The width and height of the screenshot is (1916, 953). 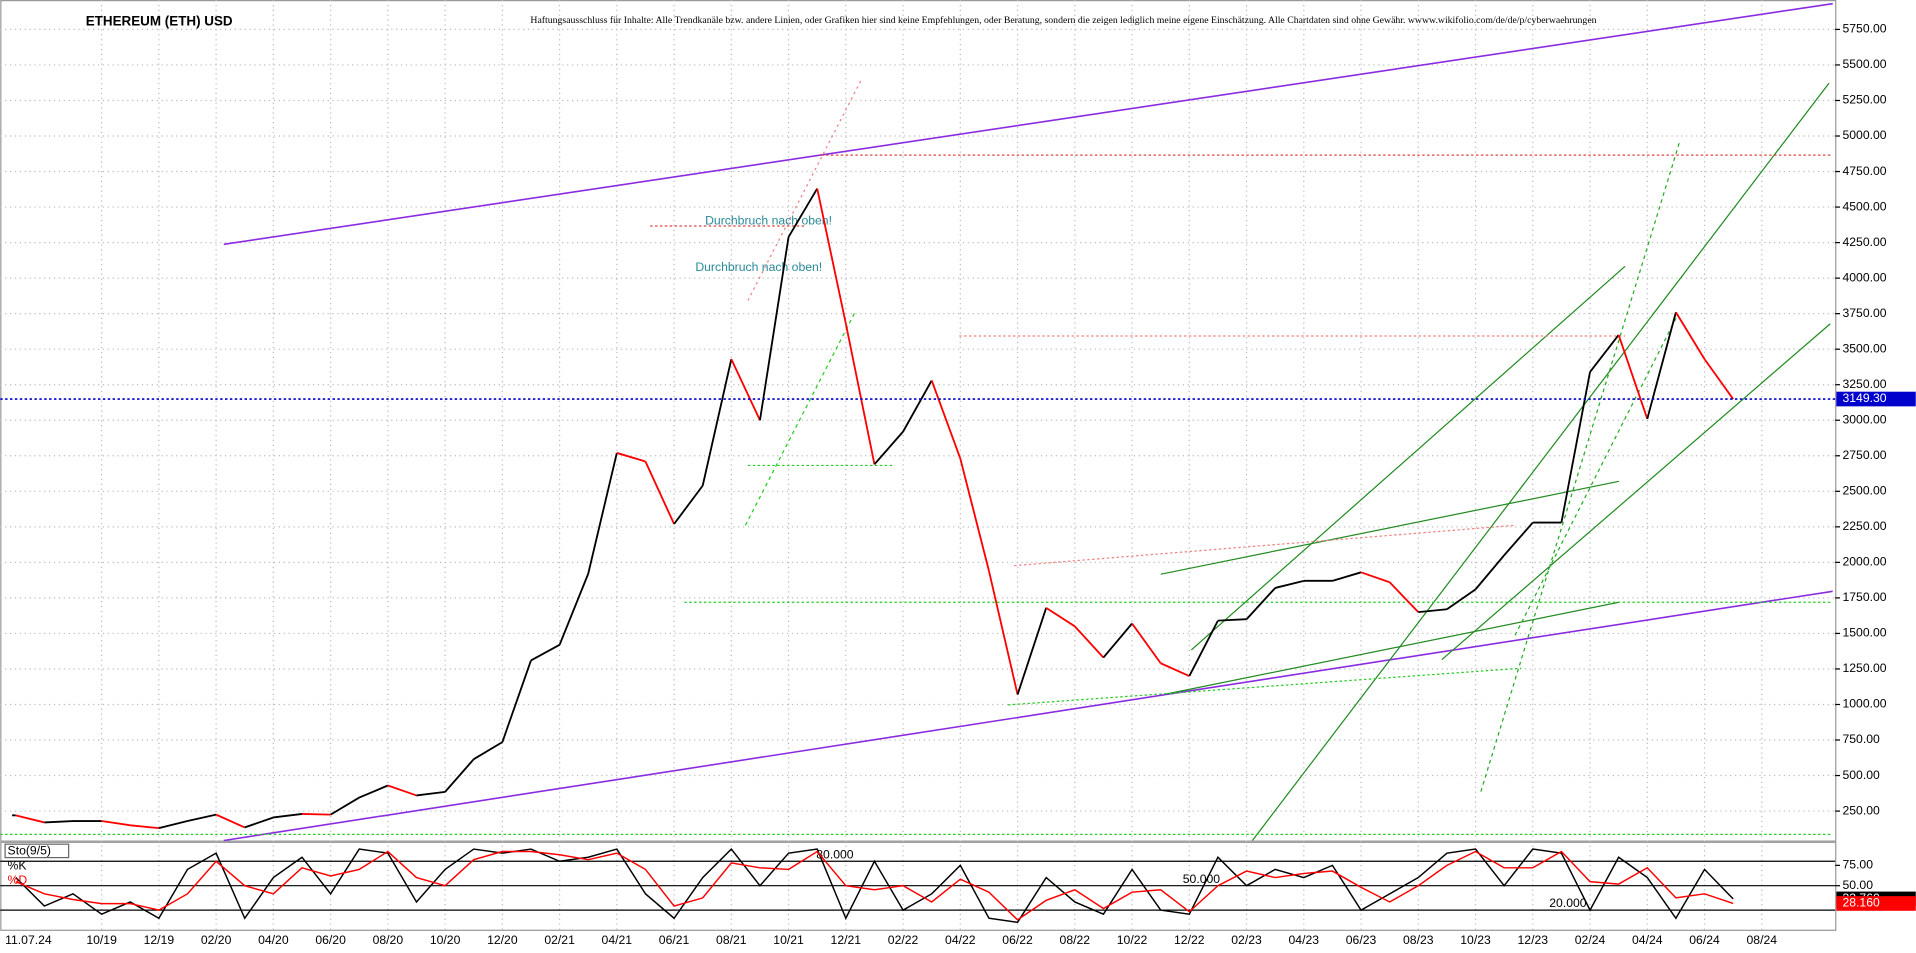 I want to click on y-tick-label: 3500.00, so click(x=1864, y=348).